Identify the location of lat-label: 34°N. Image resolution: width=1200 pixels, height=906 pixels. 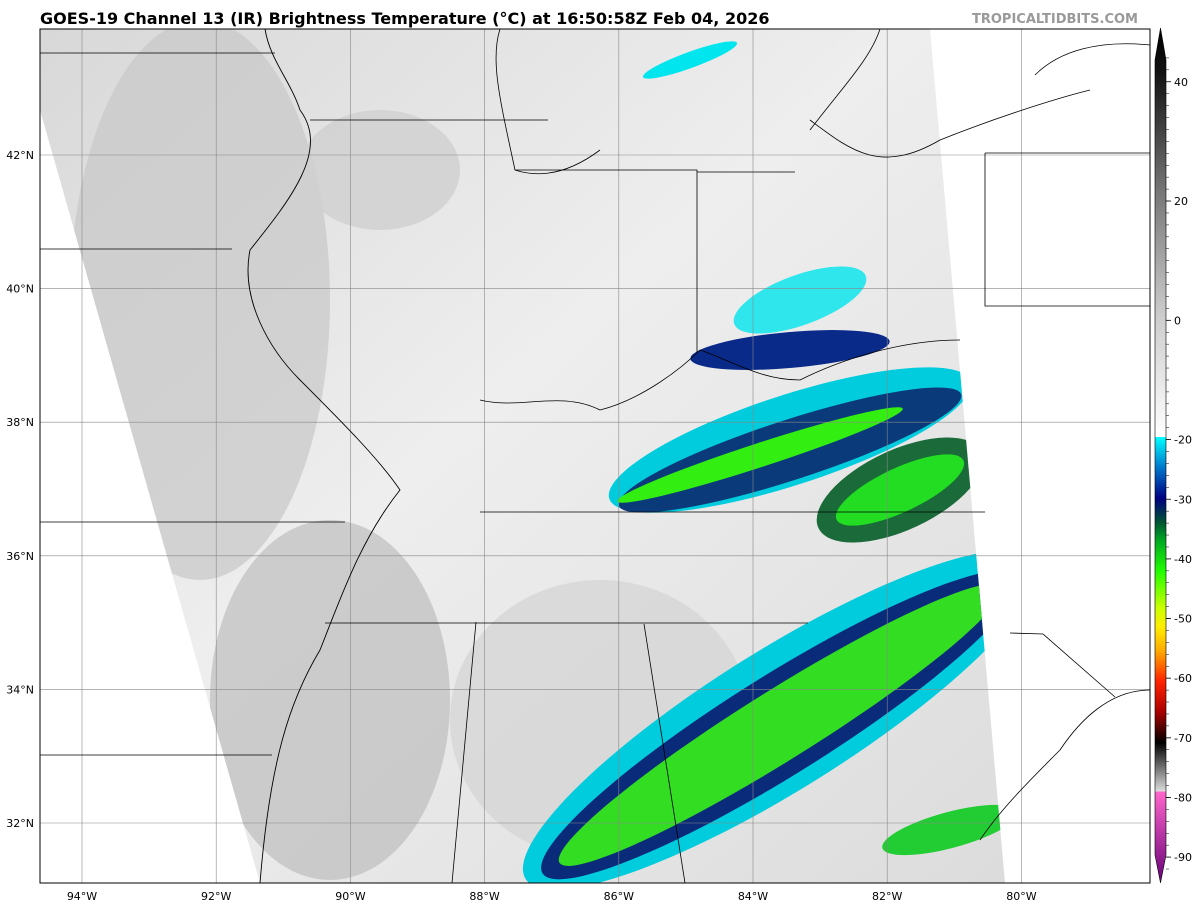
(20, 689).